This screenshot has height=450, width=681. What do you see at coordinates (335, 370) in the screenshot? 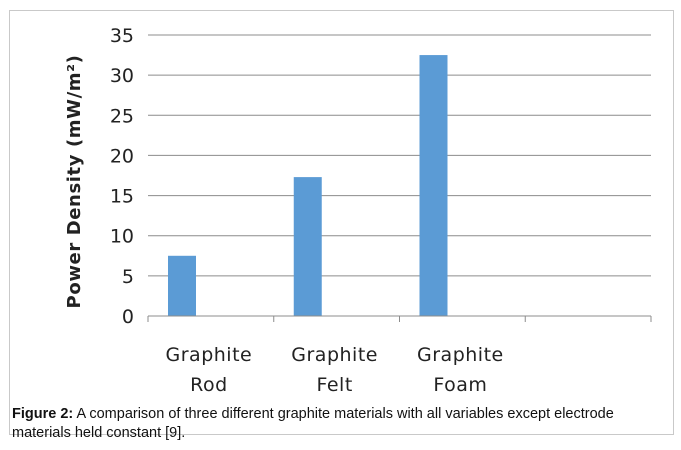
I see `x-tick-labels: Graphite Rod Graphite Felt Graphite Foam` at bounding box center [335, 370].